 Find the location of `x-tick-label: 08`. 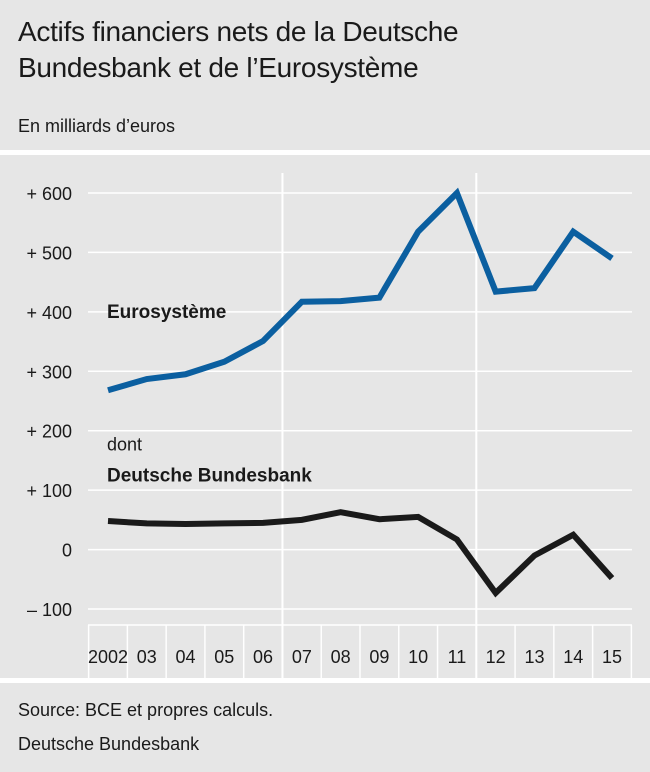

x-tick-label: 08 is located at coordinates (341, 657).